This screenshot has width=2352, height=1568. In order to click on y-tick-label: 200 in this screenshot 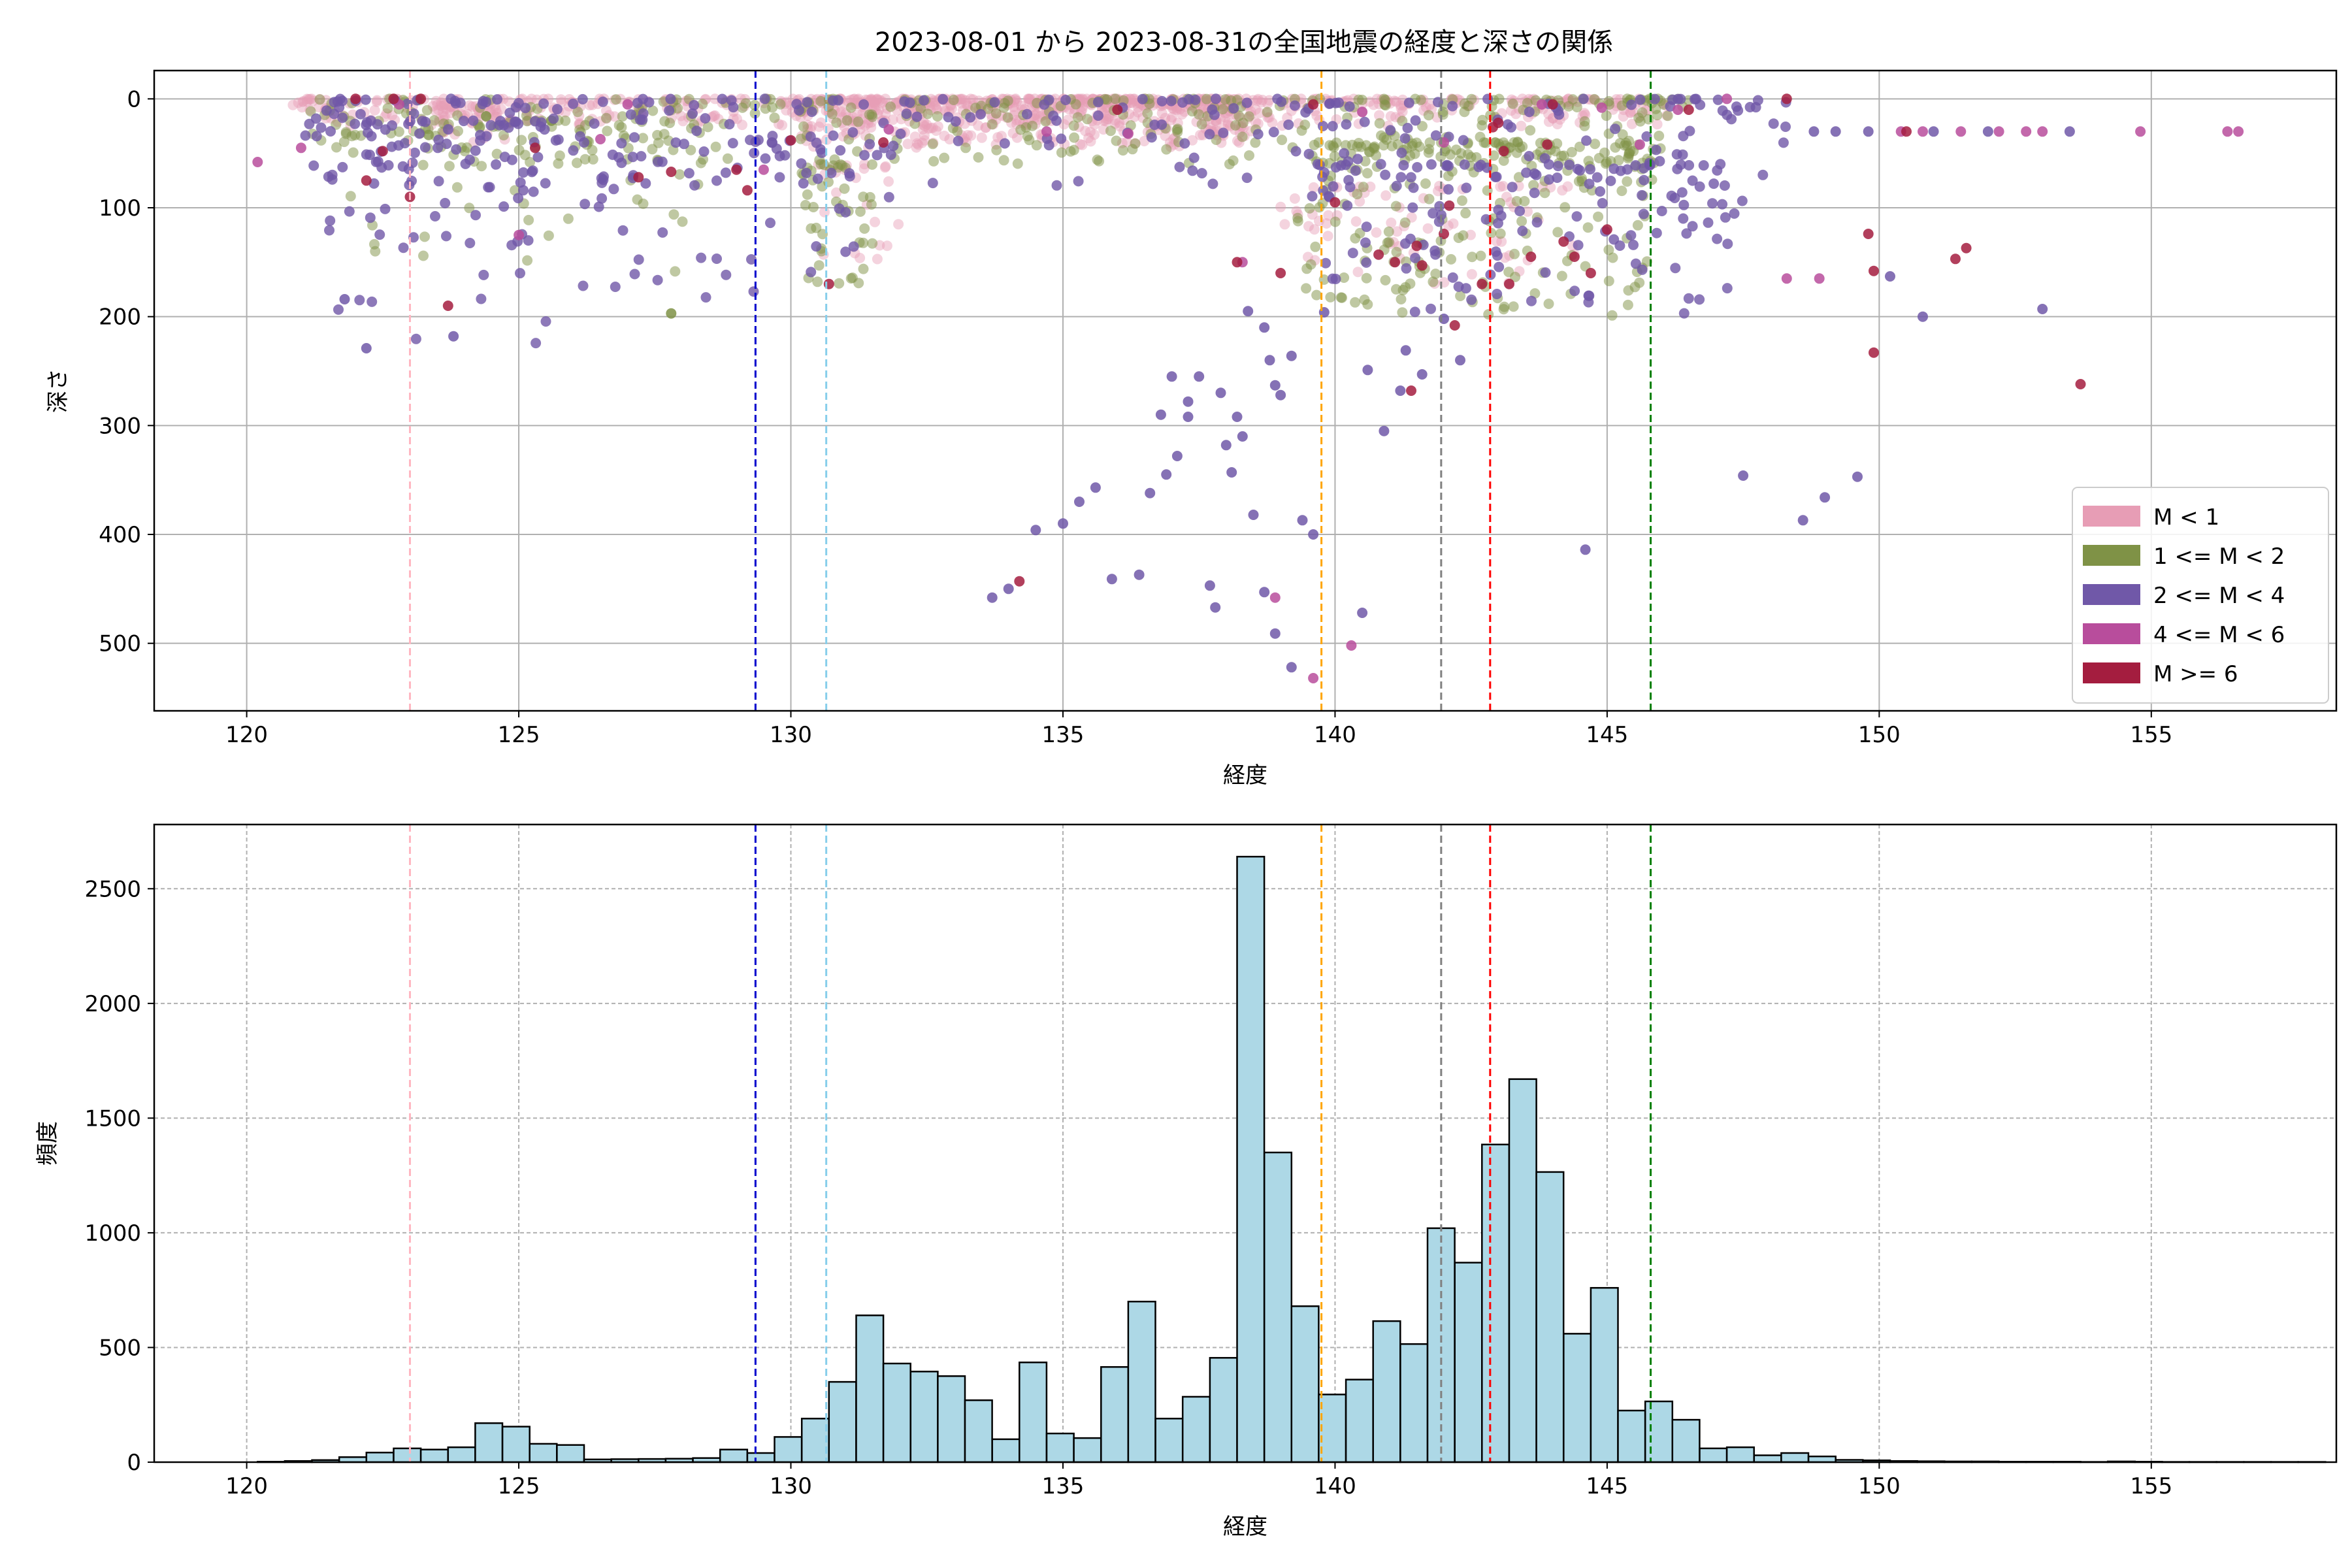, I will do `click(120, 317)`.